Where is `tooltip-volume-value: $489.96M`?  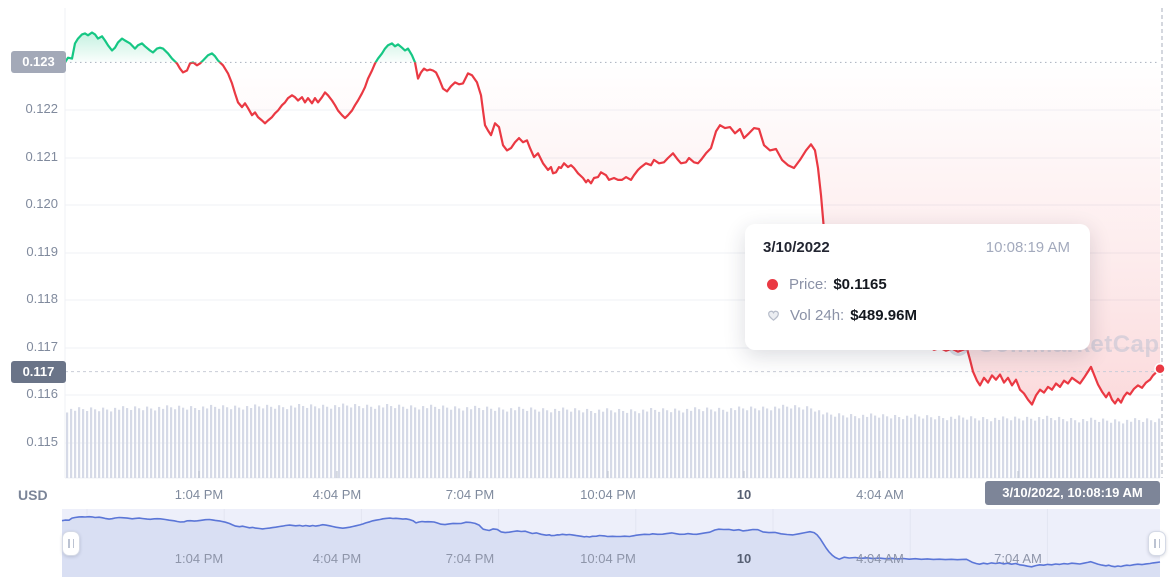 tooltip-volume-value: $489.96M is located at coordinates (883, 315).